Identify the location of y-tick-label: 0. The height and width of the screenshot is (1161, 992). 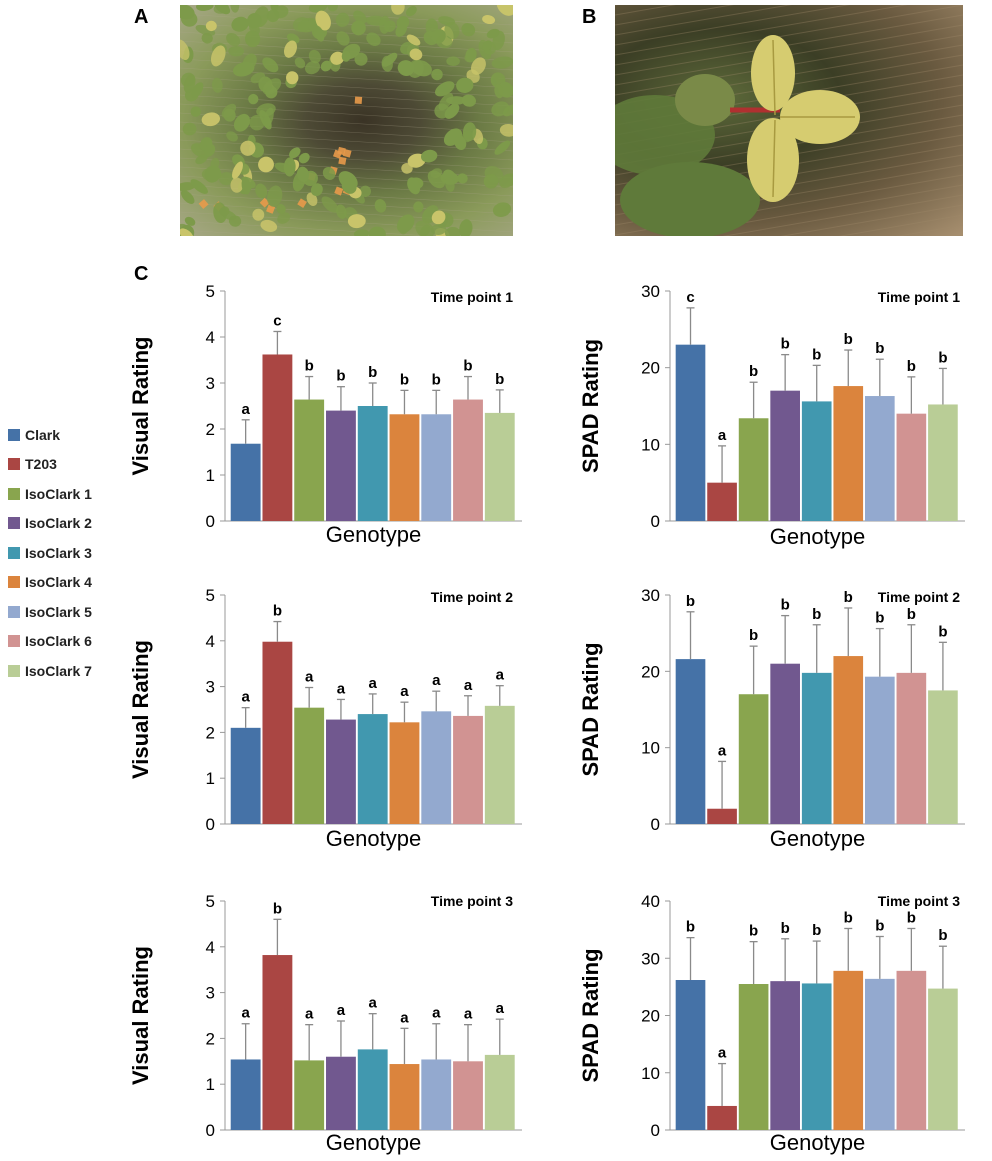
(210, 1130).